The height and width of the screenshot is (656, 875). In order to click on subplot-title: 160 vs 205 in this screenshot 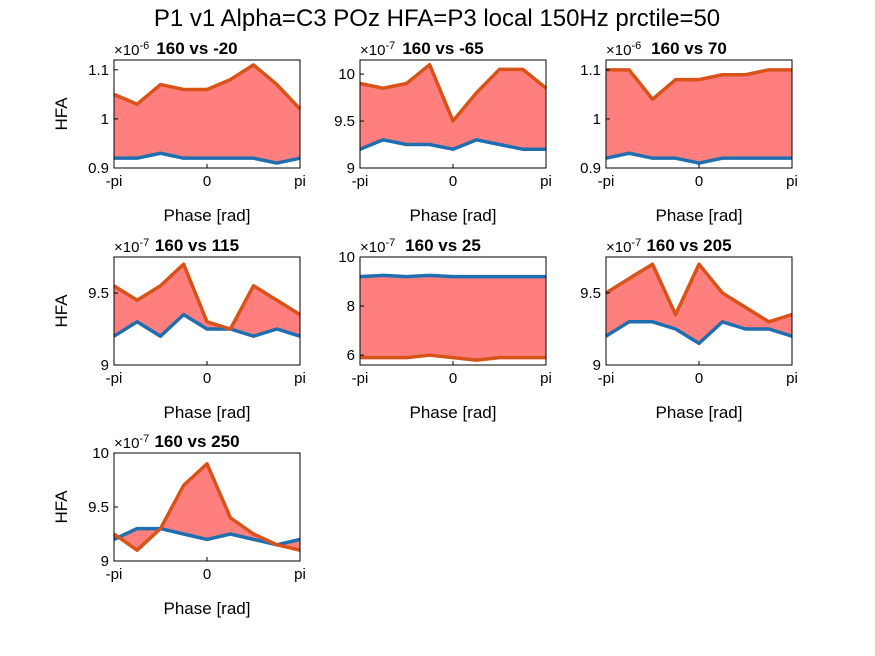, I will do `click(688, 245)`.